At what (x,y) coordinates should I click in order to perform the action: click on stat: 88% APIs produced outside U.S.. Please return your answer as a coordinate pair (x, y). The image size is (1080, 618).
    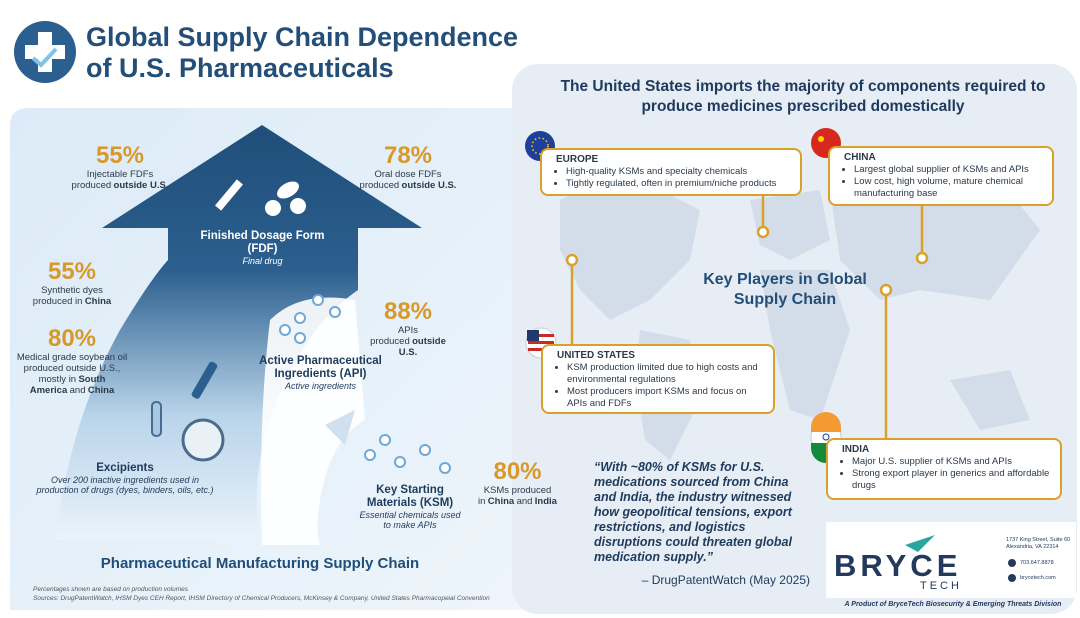
    Looking at the image, I should click on (408, 328).